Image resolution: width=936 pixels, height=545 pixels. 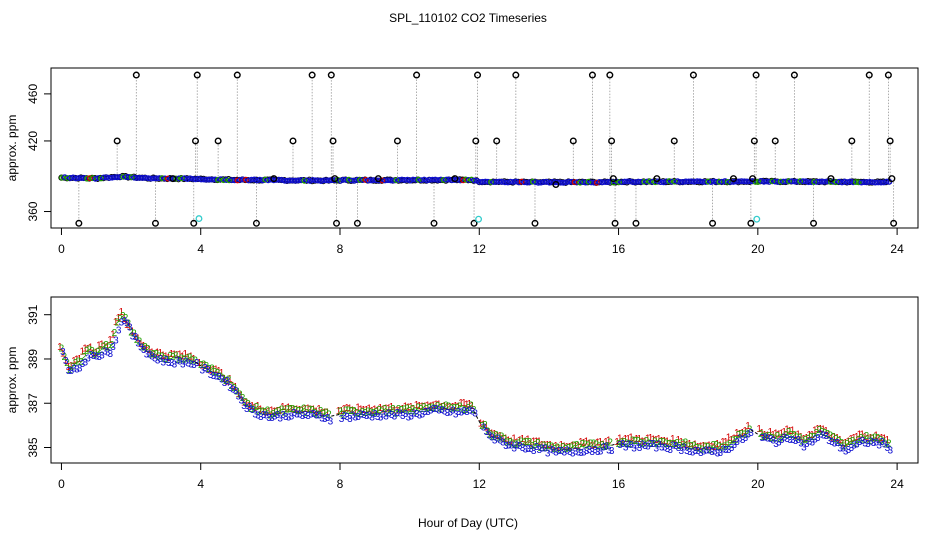 What do you see at coordinates (757, 219) in the screenshot?
I see `calibration-point` at bounding box center [757, 219].